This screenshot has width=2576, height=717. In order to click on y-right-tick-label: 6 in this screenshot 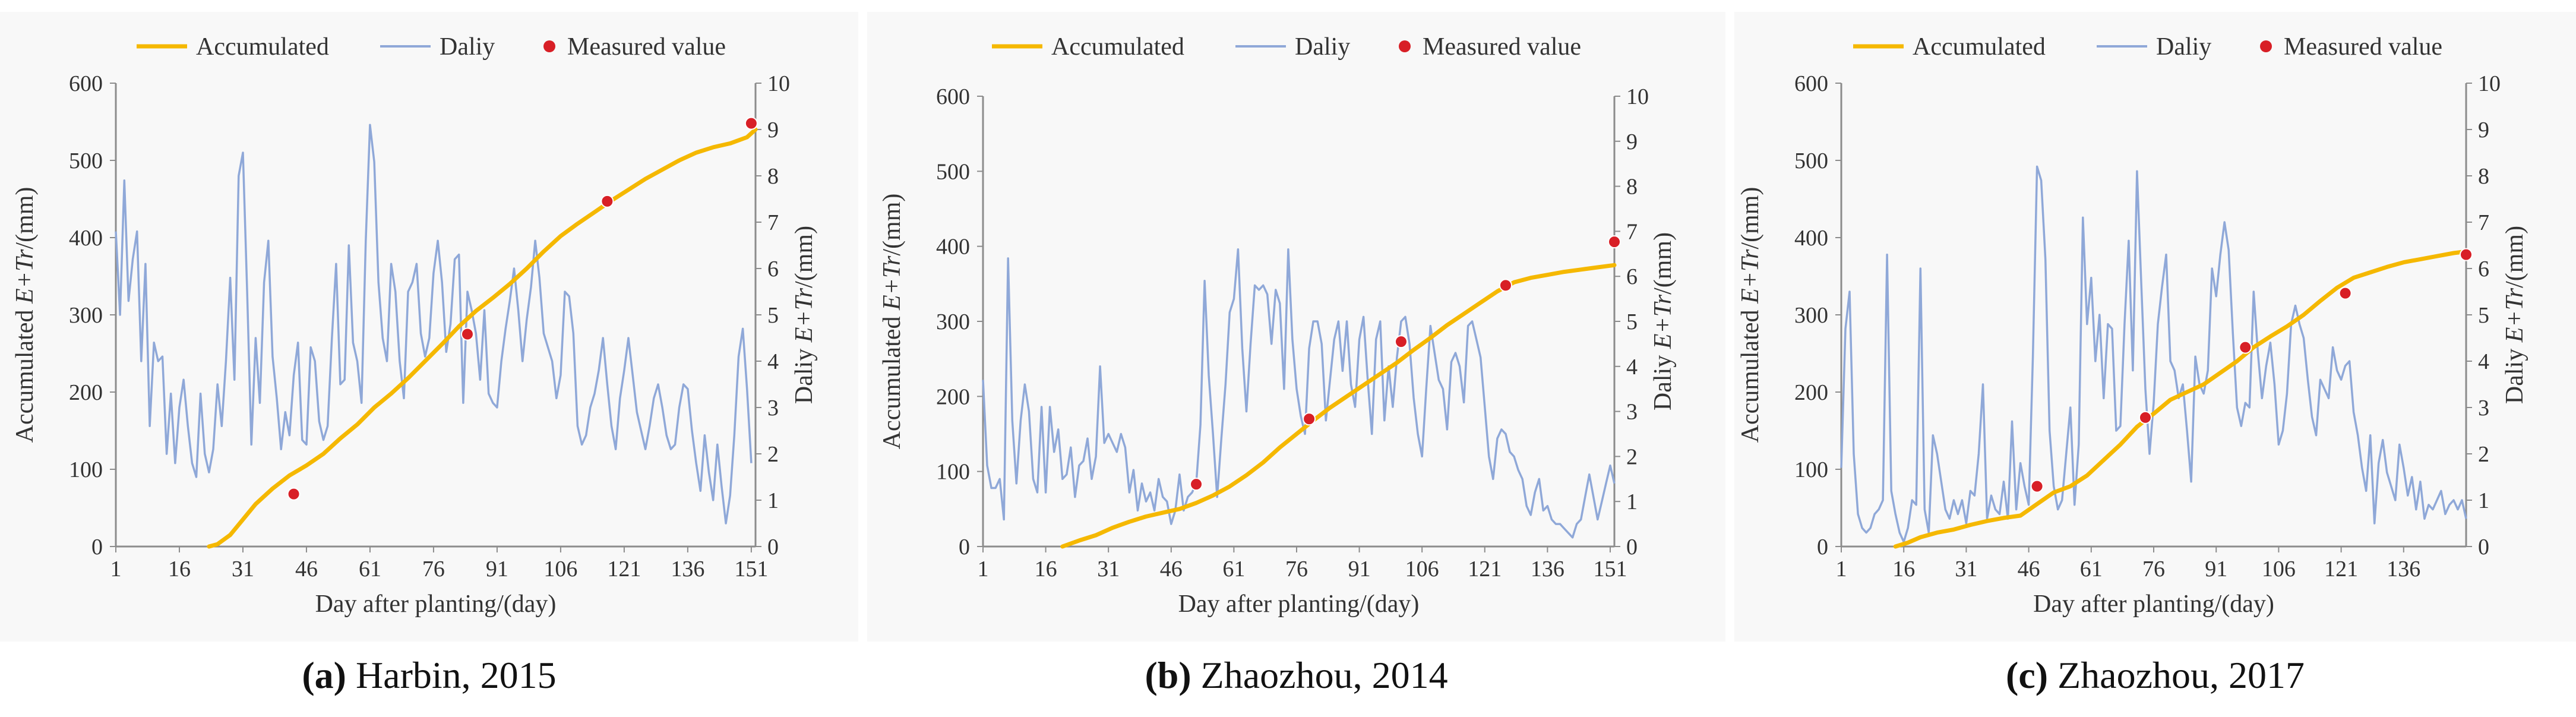, I will do `click(773, 269)`.